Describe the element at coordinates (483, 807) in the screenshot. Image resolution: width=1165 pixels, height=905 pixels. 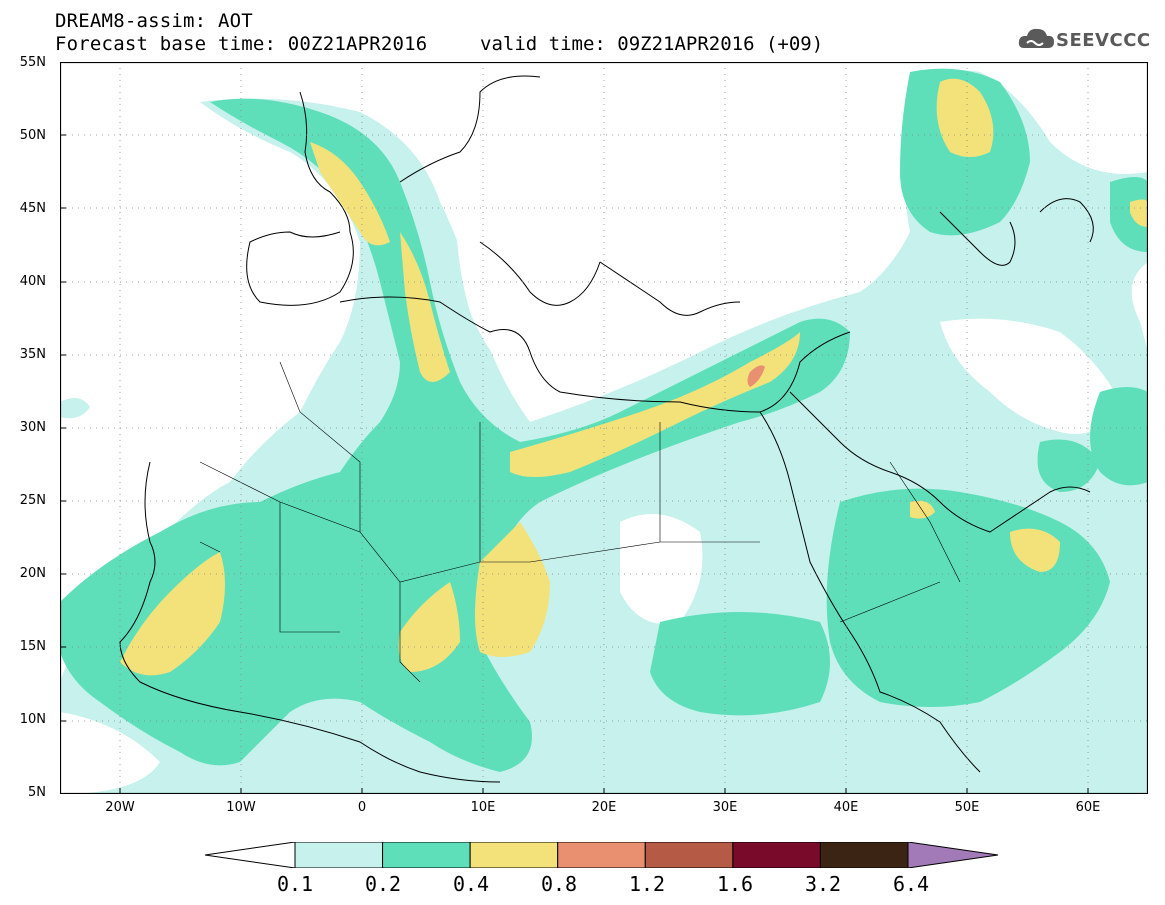
I see `lon-label: 10E` at that location.